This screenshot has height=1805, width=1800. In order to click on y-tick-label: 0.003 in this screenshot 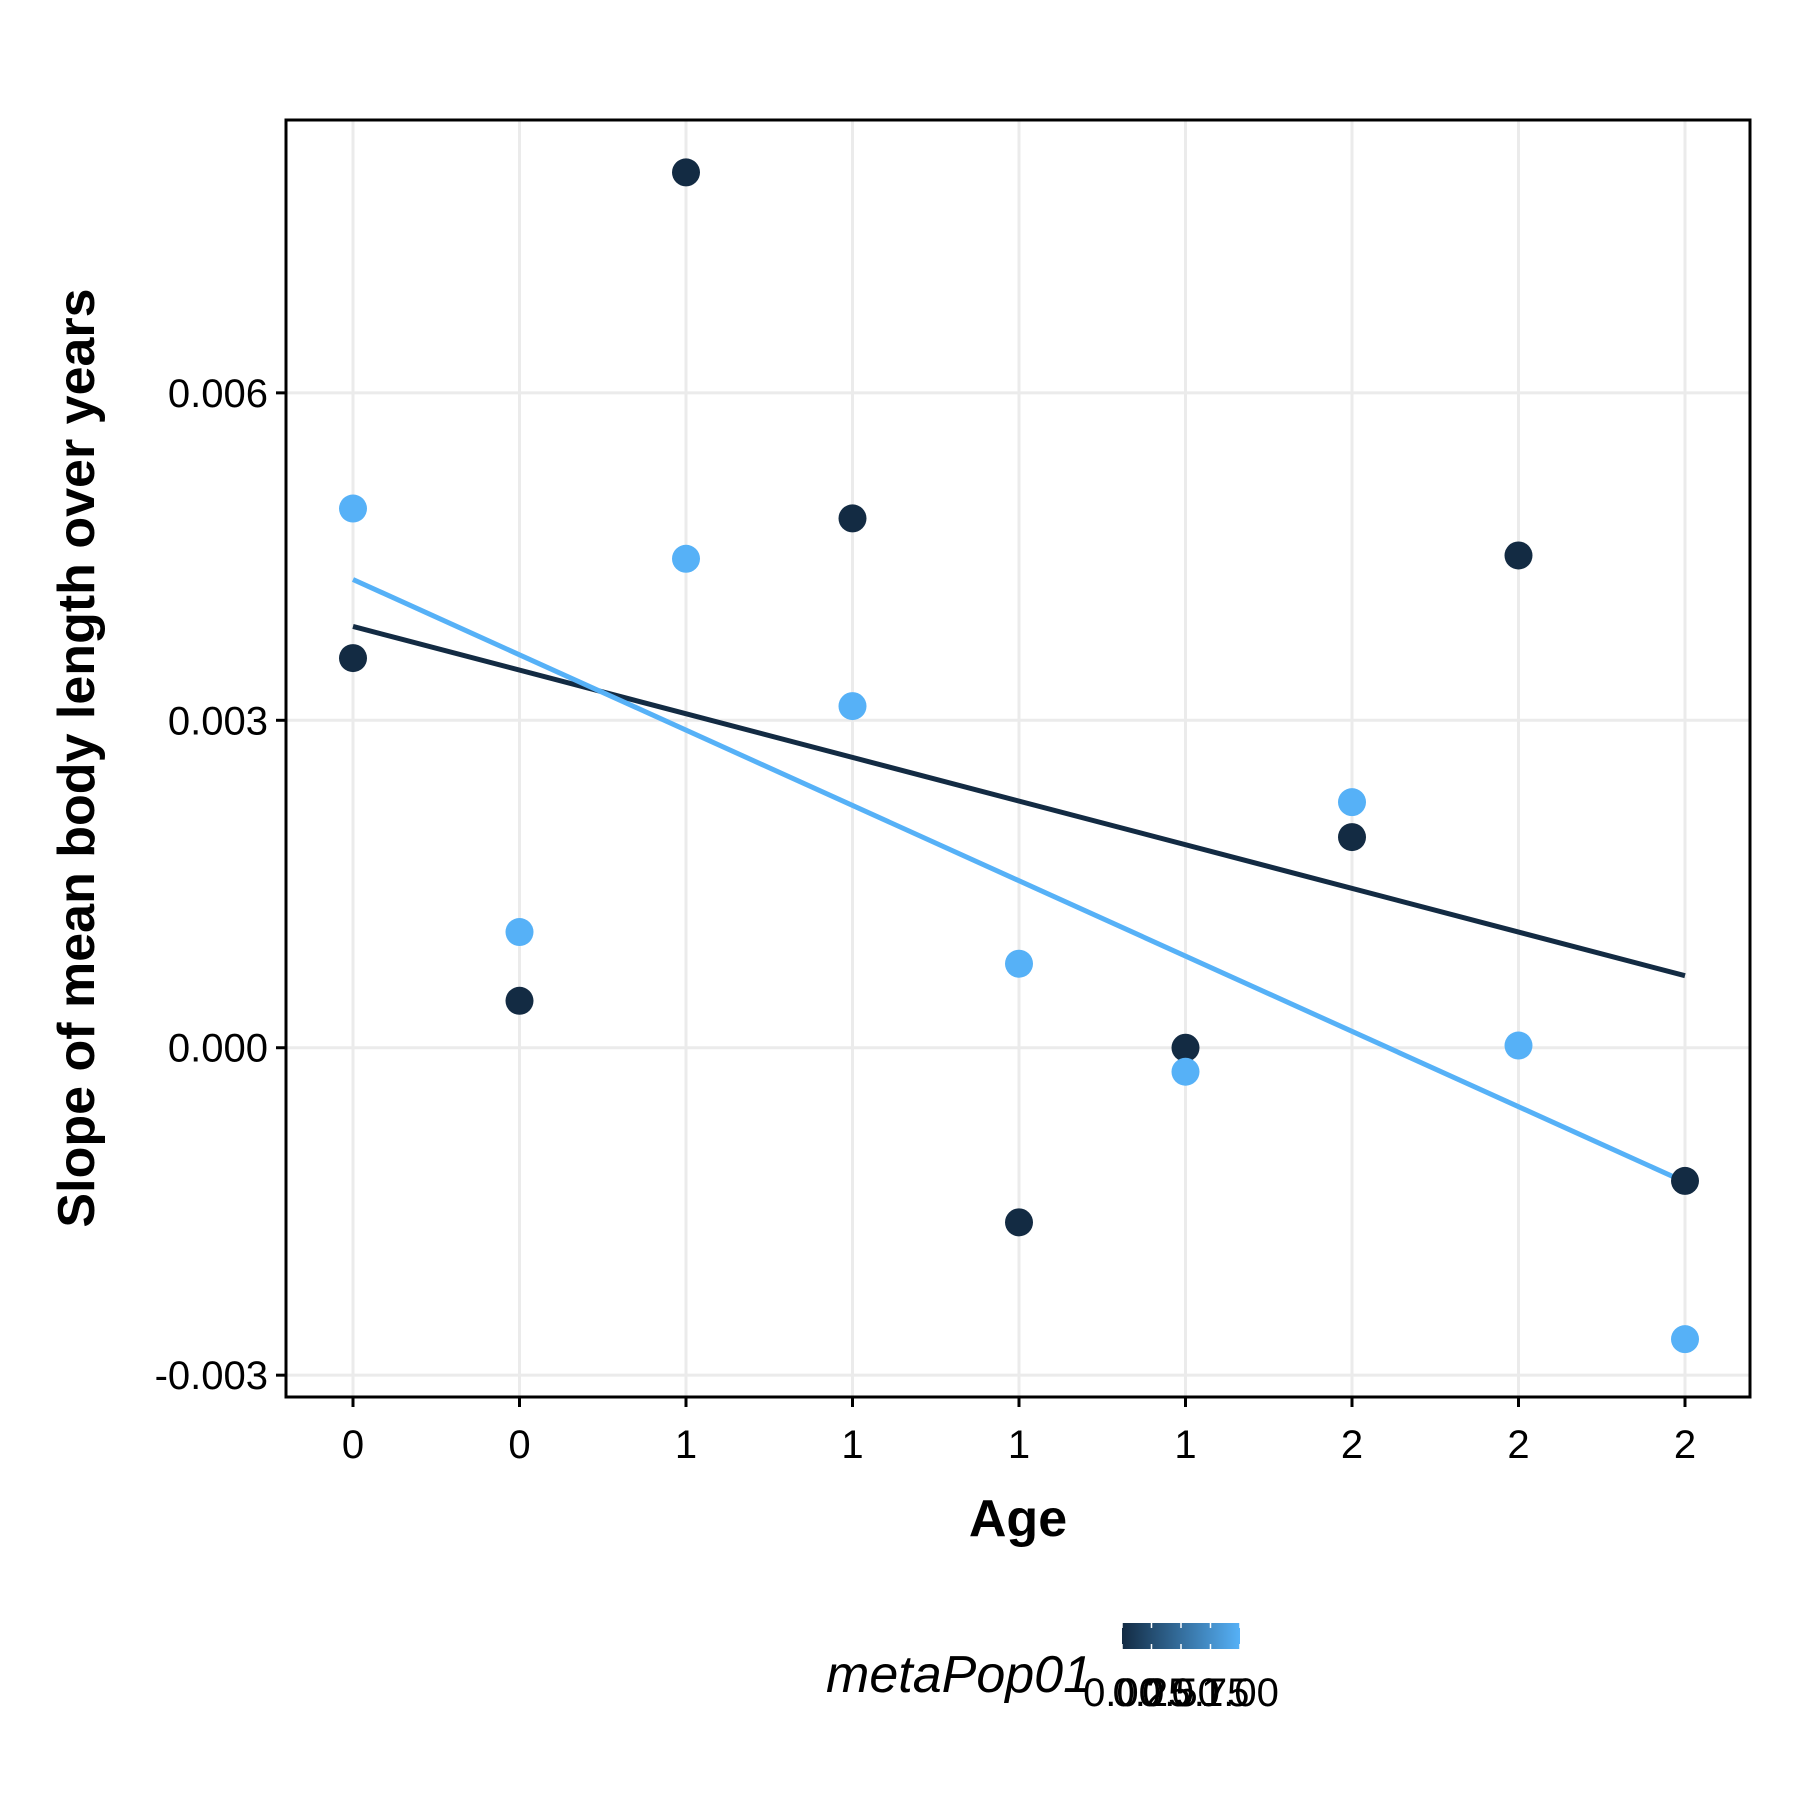, I will do `click(218, 721)`.